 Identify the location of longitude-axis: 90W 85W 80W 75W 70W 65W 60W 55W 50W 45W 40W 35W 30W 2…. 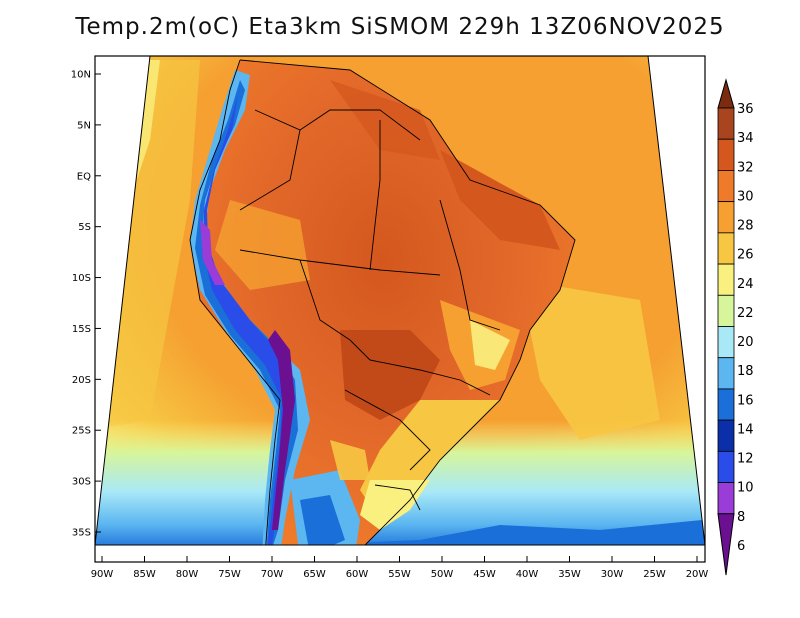
(400, 568).